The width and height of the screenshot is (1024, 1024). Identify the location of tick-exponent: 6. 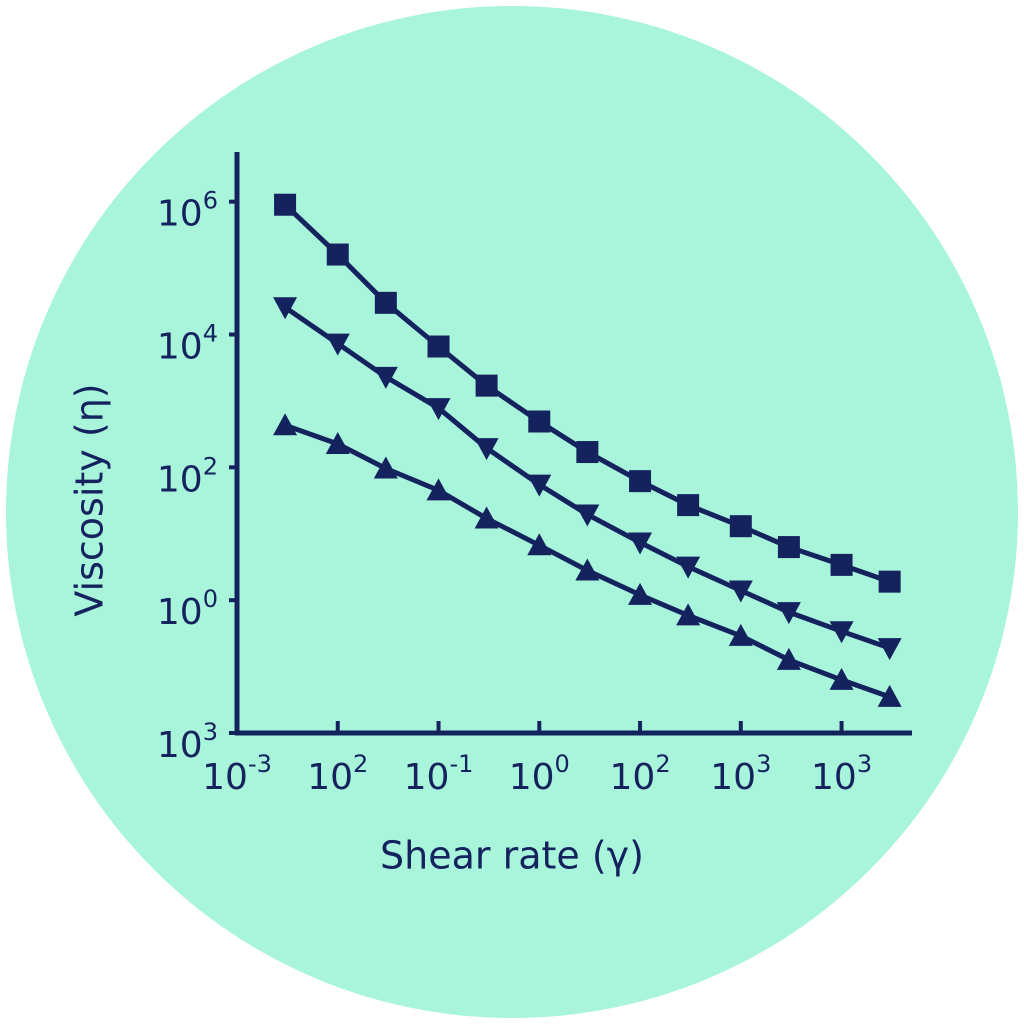
(210, 201).